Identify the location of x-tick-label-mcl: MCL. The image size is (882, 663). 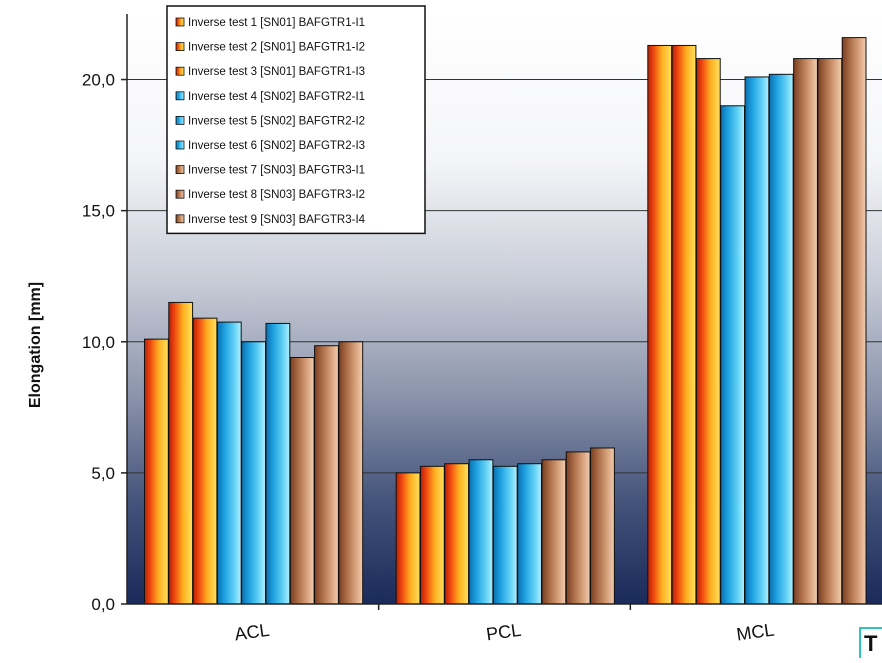
(755, 632).